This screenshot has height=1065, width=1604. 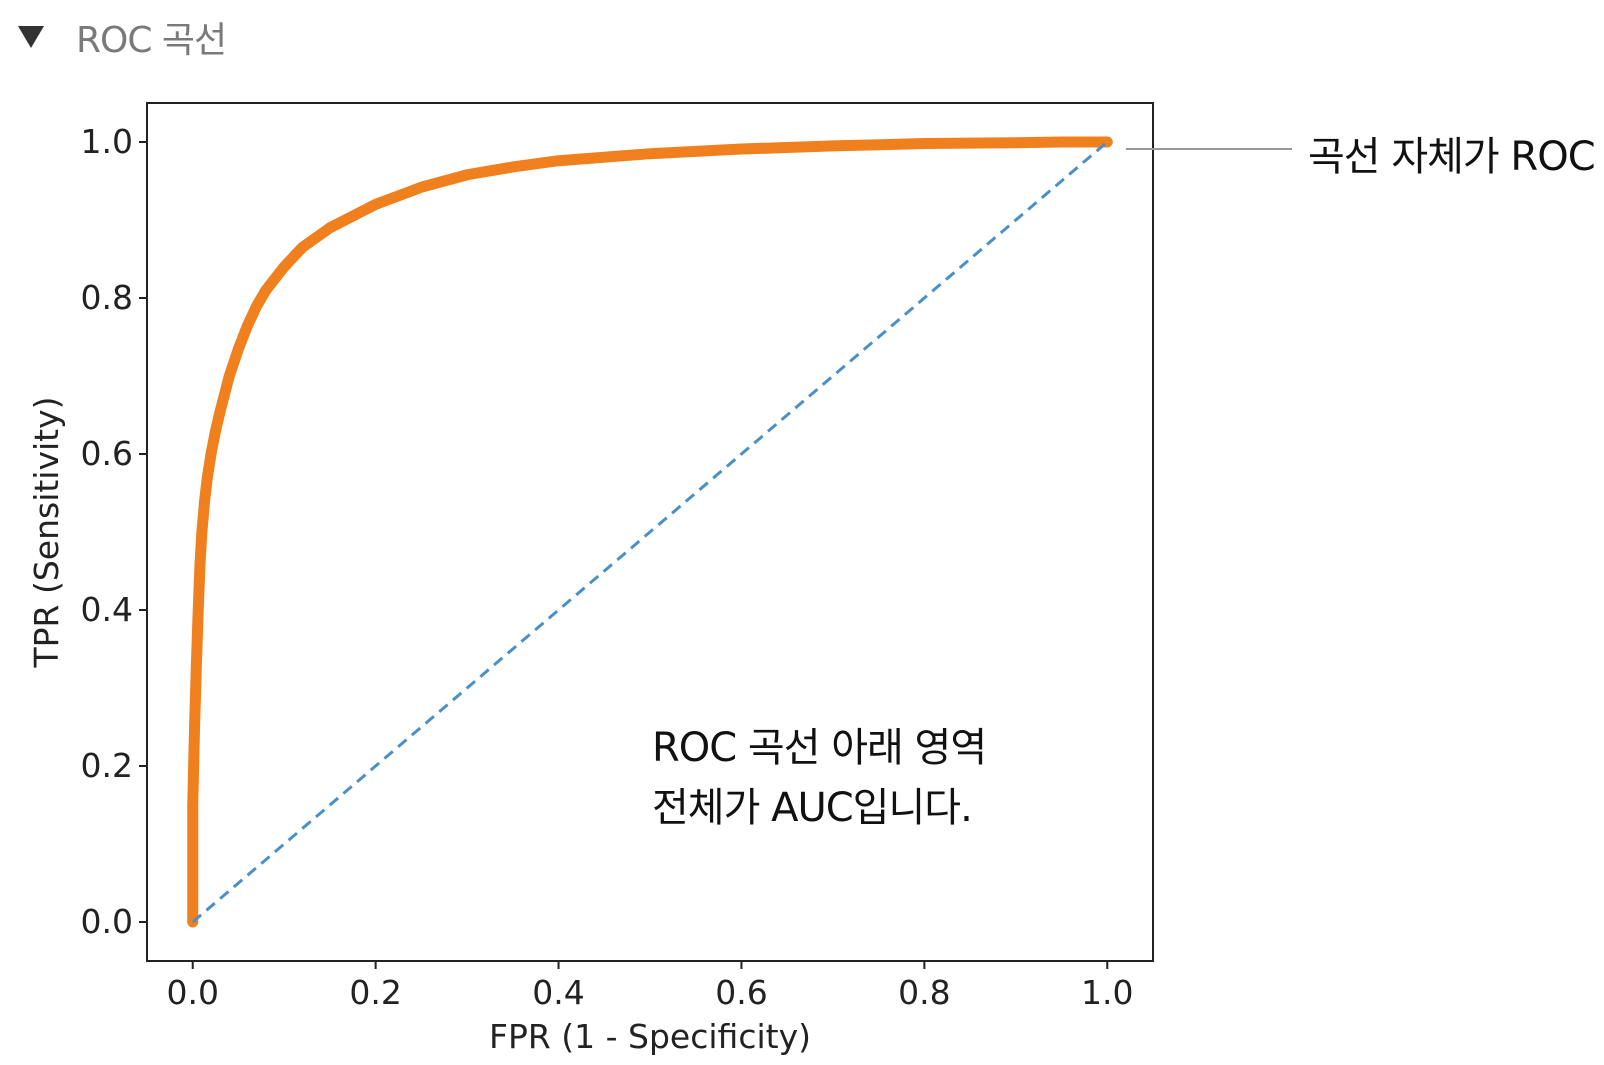 What do you see at coordinates (650, 986) in the screenshot?
I see `x-tick-group: 0.0 0.2 0.4 0.6 0.8 1.0` at bounding box center [650, 986].